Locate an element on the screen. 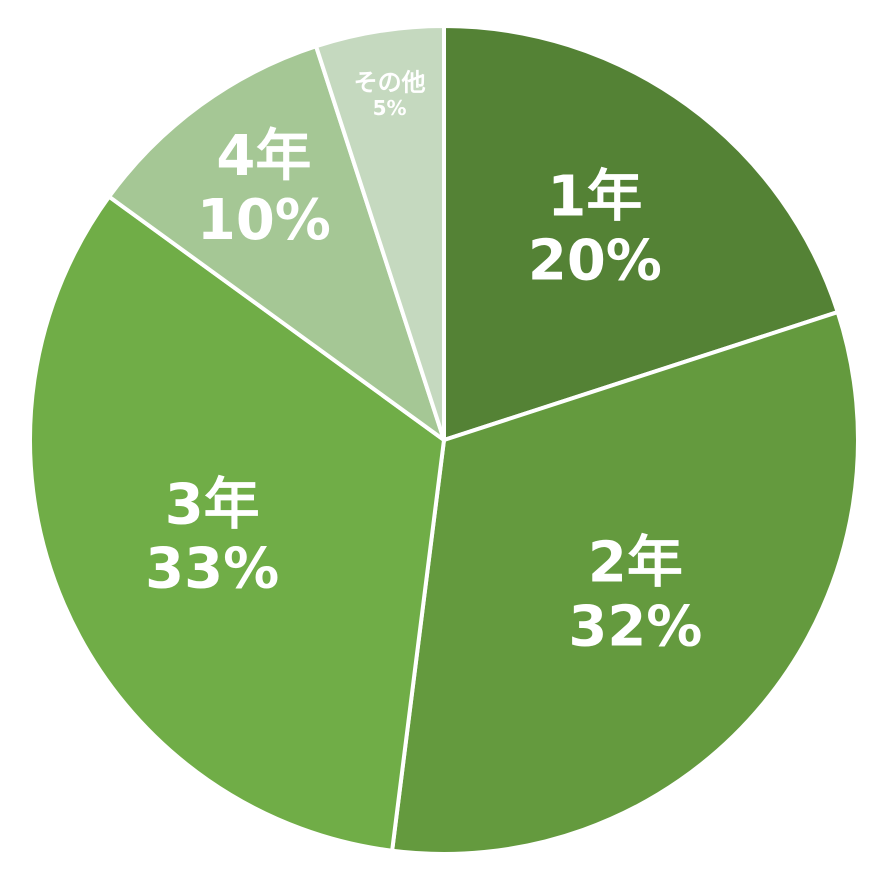  slice-name-label: 4年 is located at coordinates (263, 156).